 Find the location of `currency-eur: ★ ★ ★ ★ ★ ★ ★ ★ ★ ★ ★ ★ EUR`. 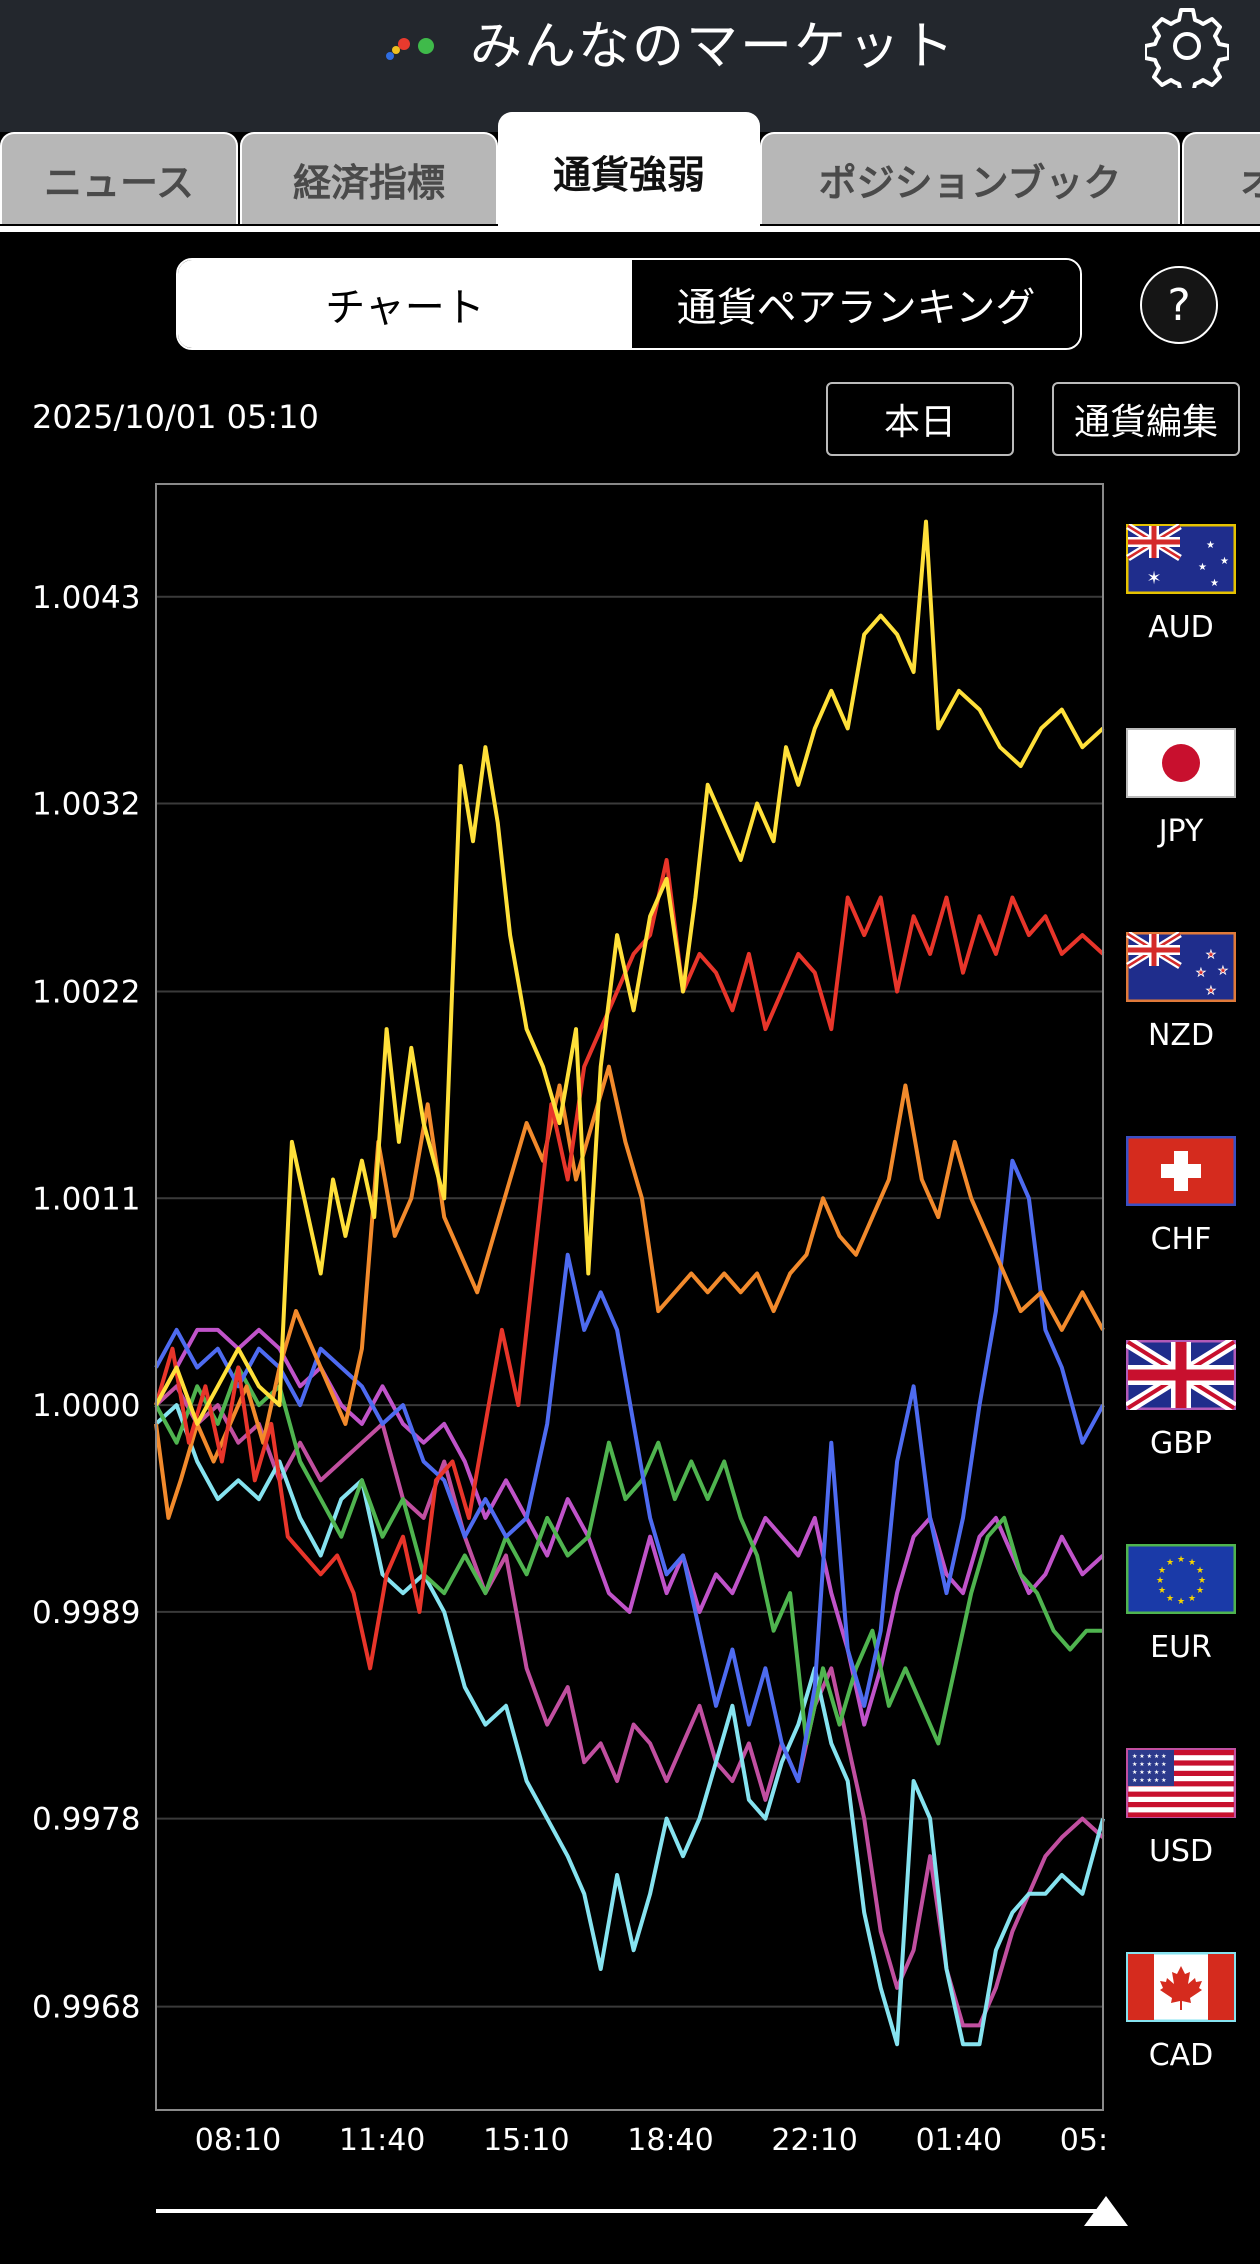

currency-eur: ★ ★ ★ ★ ★ ★ ★ ★ ★ ★ ★ ★ EUR is located at coordinates (1181, 1614).